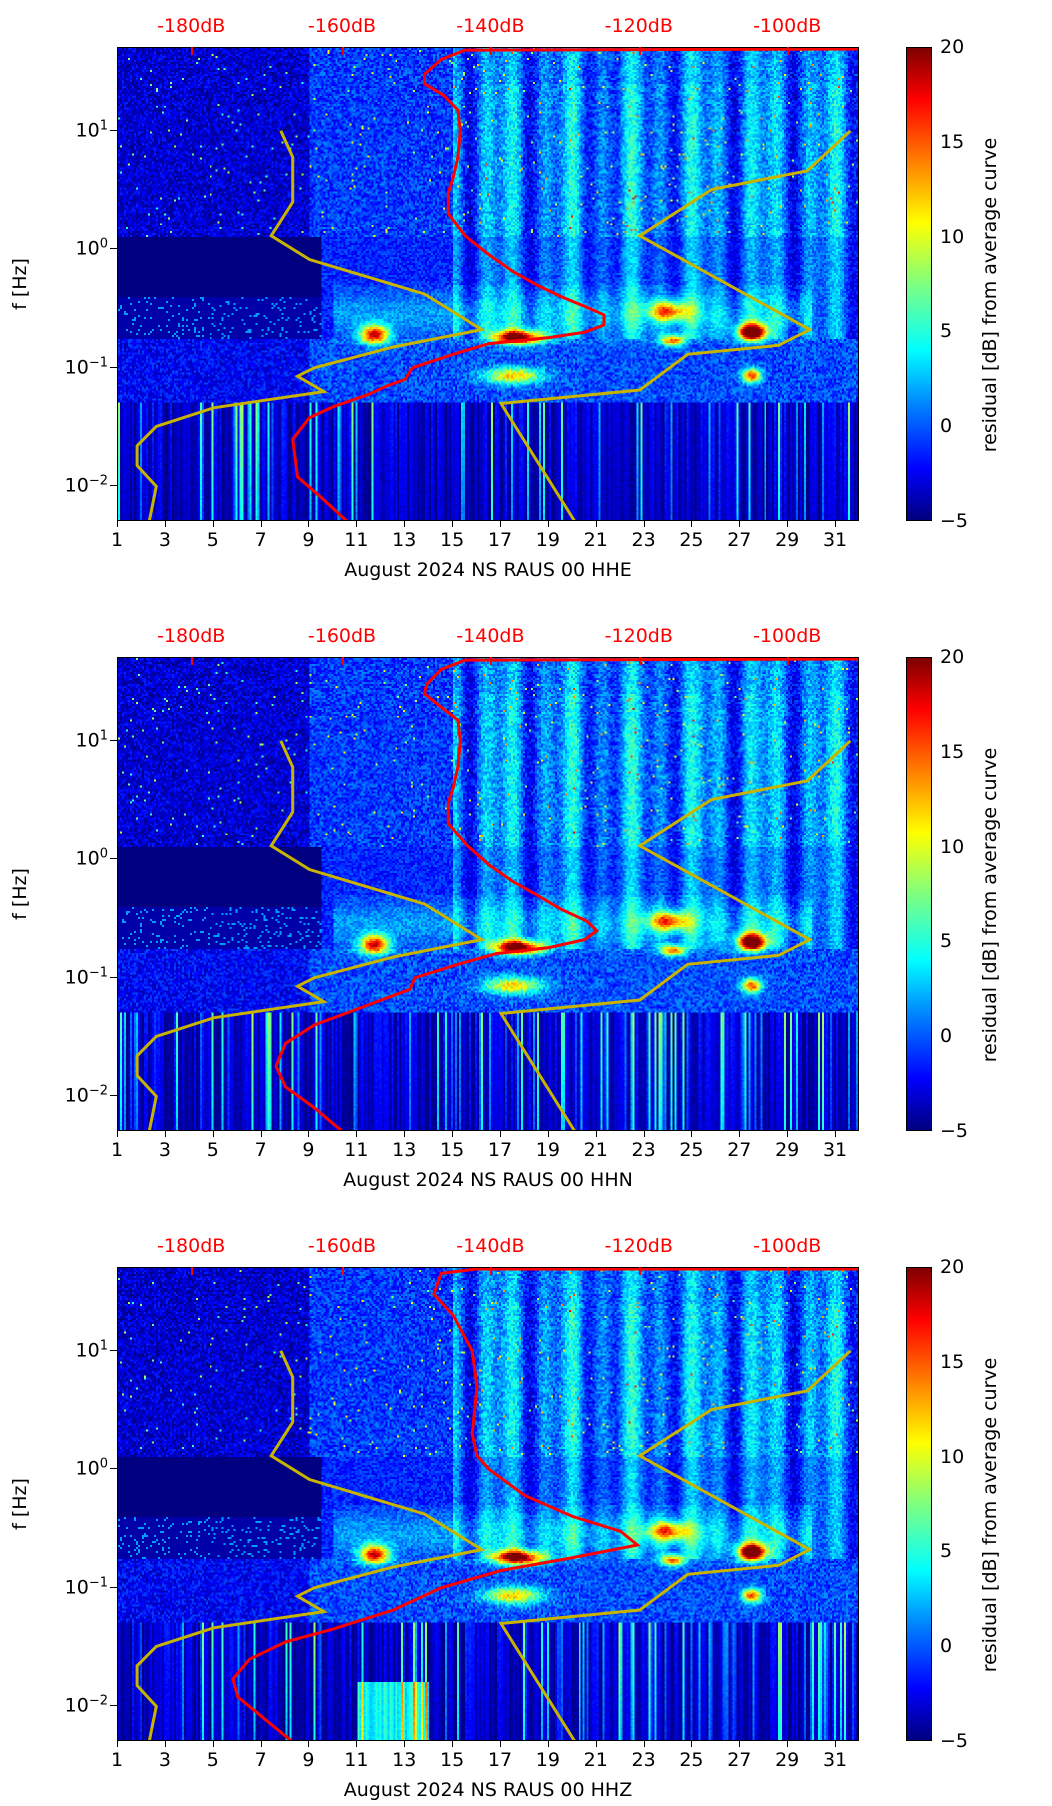 The image size is (1052, 1806). I want to click on x-tick-label: 1, so click(117, 1760).